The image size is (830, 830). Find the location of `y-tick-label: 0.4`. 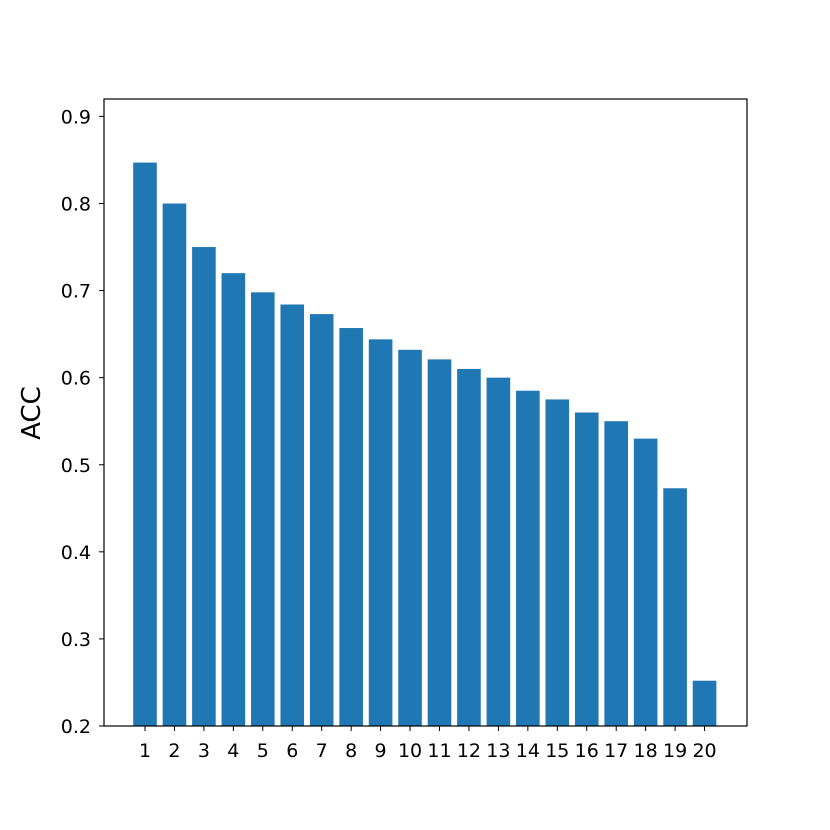

y-tick-label: 0.4 is located at coordinates (76, 553).